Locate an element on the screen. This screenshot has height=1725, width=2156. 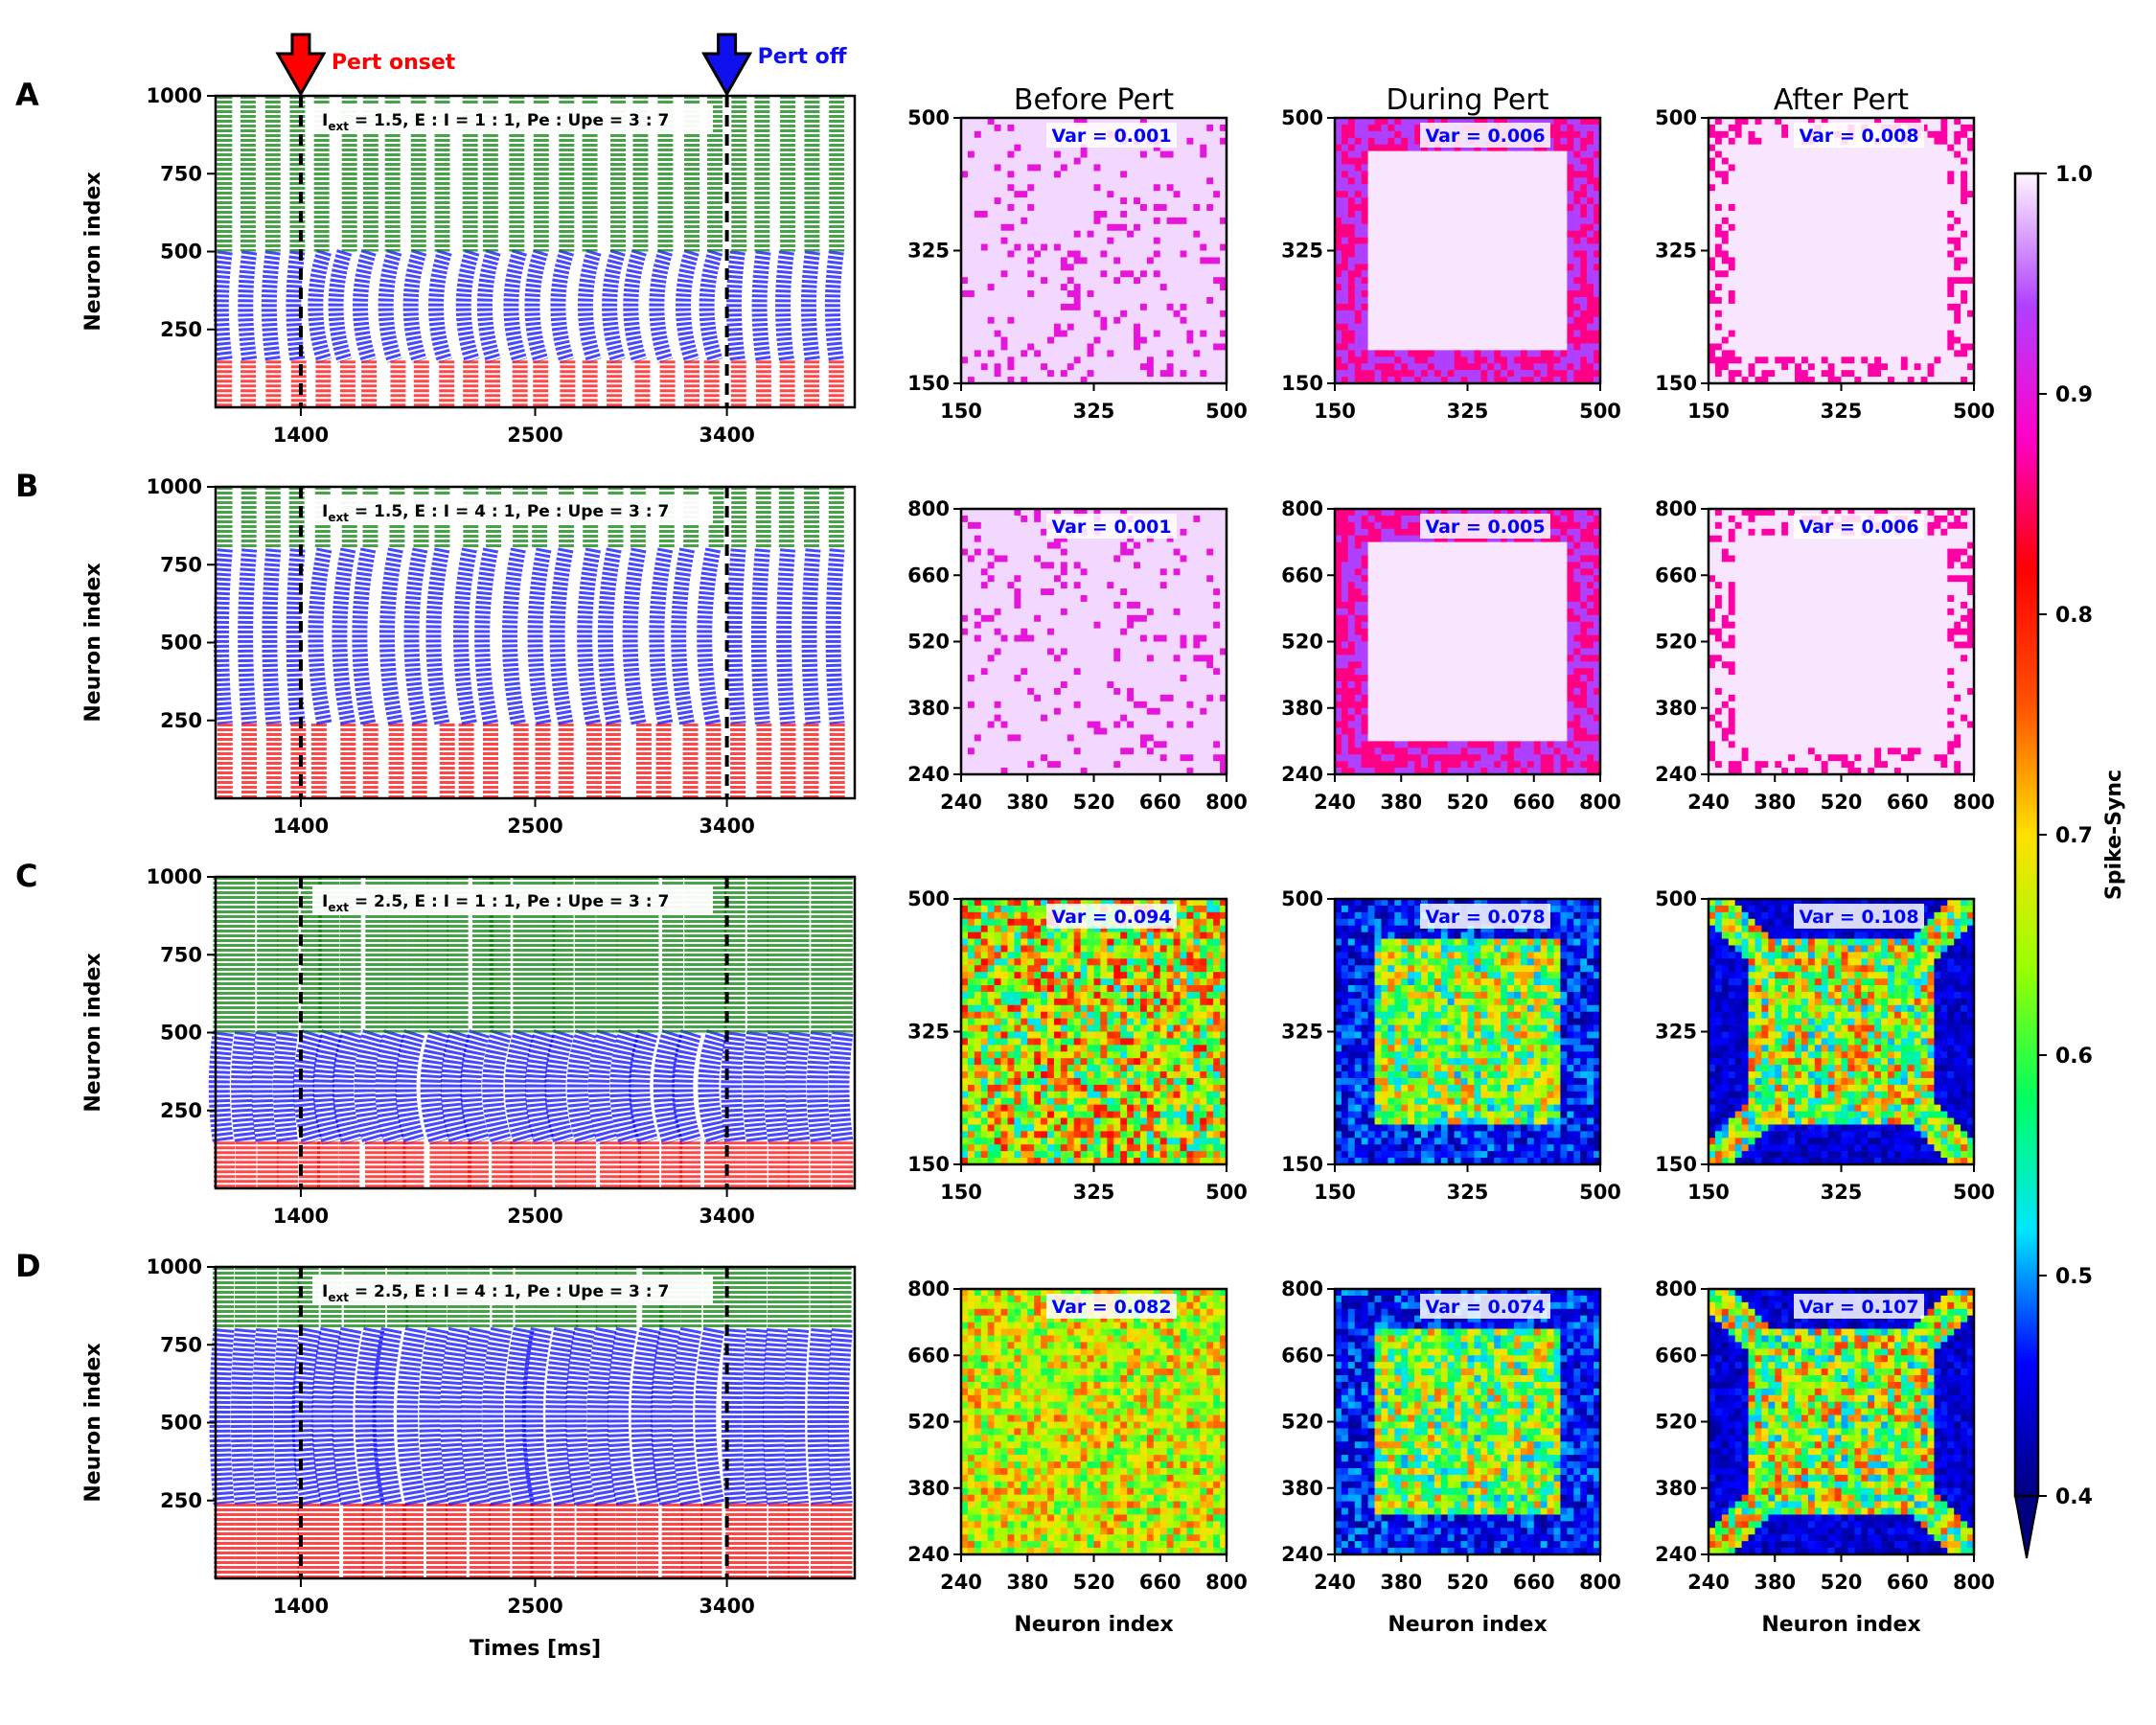
y-tick-label: 250 is located at coordinates (181, 329).